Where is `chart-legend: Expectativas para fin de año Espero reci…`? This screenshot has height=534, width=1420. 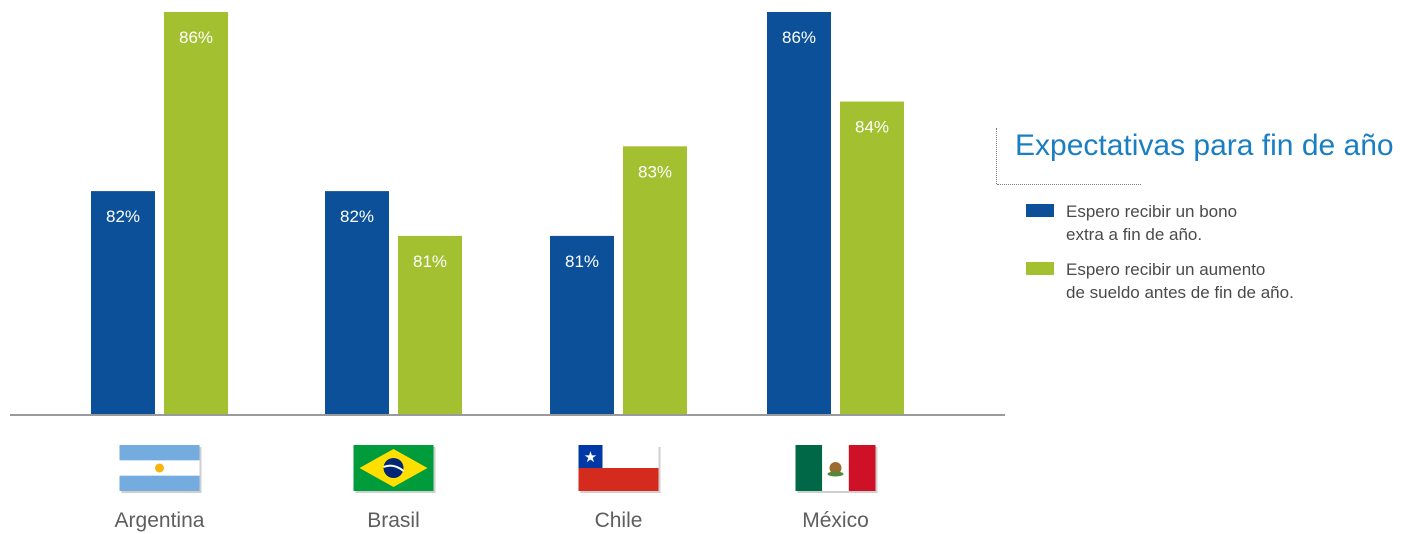
chart-legend: Expectativas para fin de año Espero reci… is located at coordinates (1206, 222).